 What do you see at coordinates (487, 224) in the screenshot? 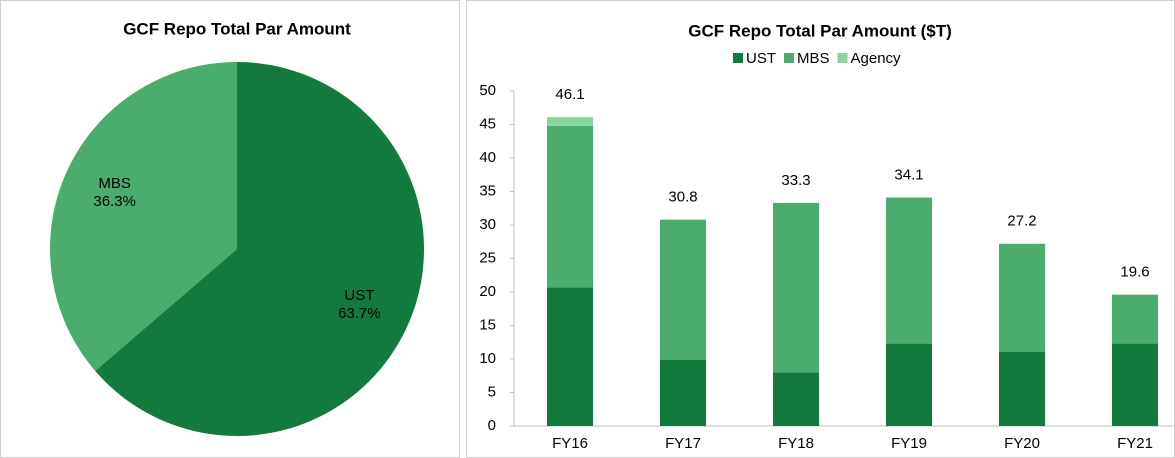
I see `y-tick-label: 30` at bounding box center [487, 224].